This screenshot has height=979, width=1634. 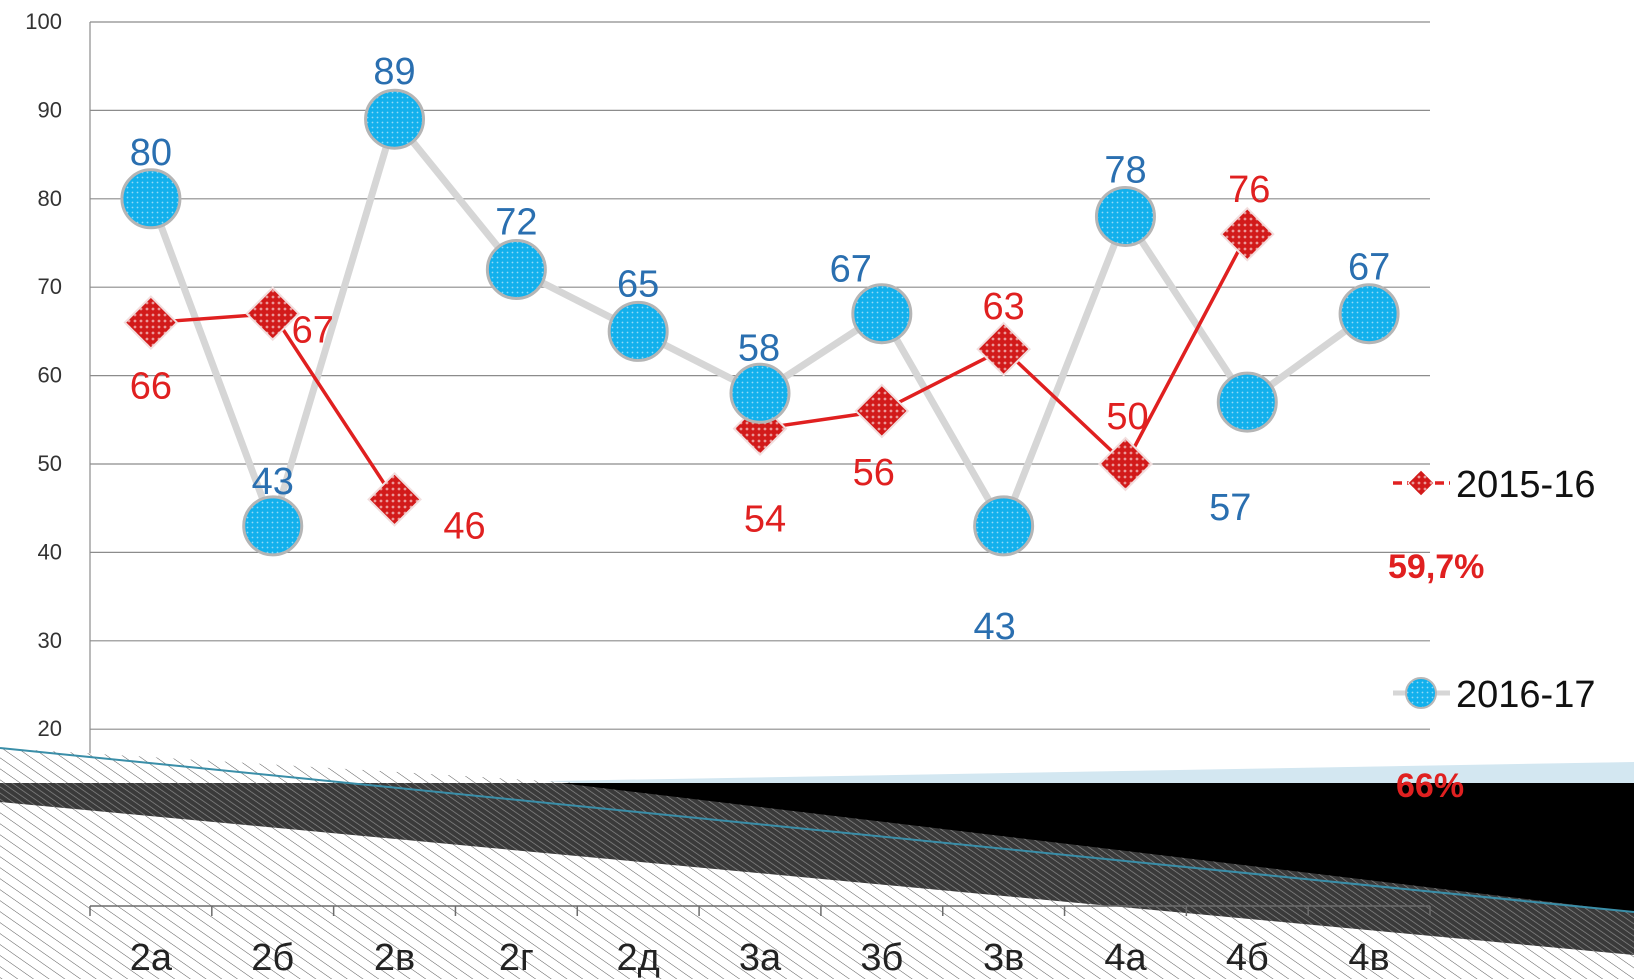 What do you see at coordinates (1004, 349) in the screenshot?
I see `point-2015-16-3в` at bounding box center [1004, 349].